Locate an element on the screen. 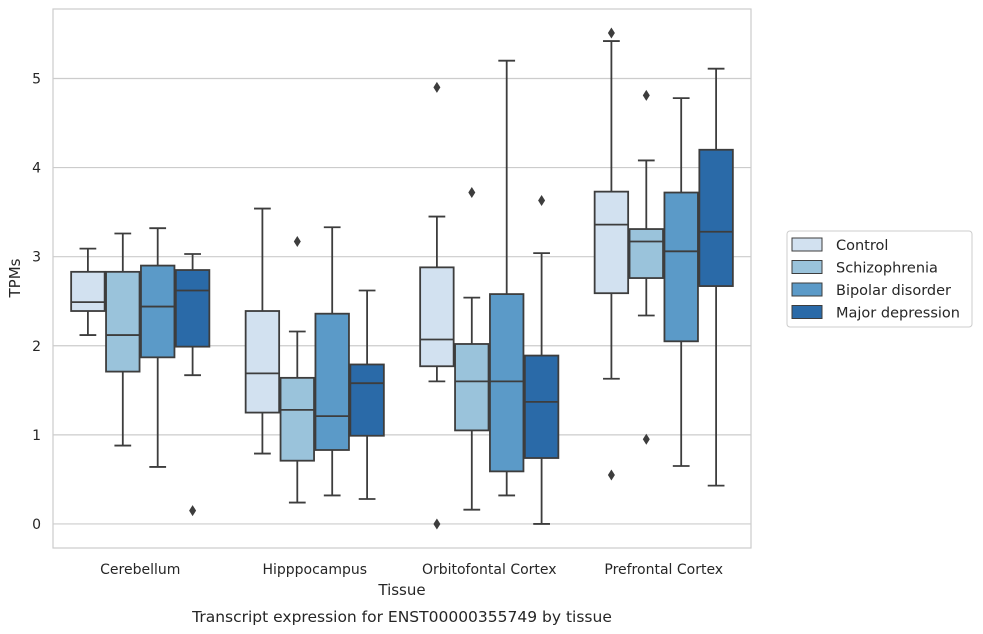 This screenshot has height=634, width=983. box-prefrontal-cortex-schizophrenia is located at coordinates (646, 267).